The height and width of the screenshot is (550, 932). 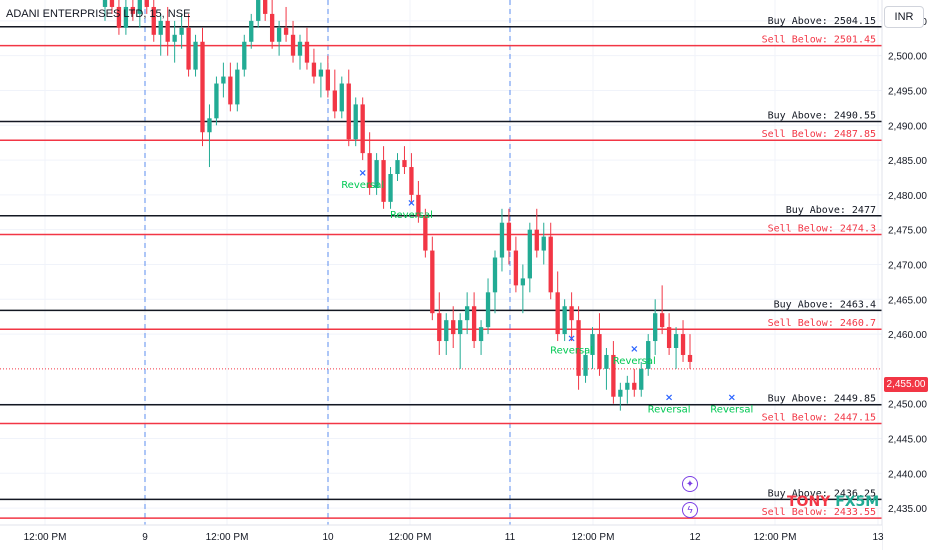 What do you see at coordinates (904, 17) in the screenshot?
I see `currency-button: INR` at bounding box center [904, 17].